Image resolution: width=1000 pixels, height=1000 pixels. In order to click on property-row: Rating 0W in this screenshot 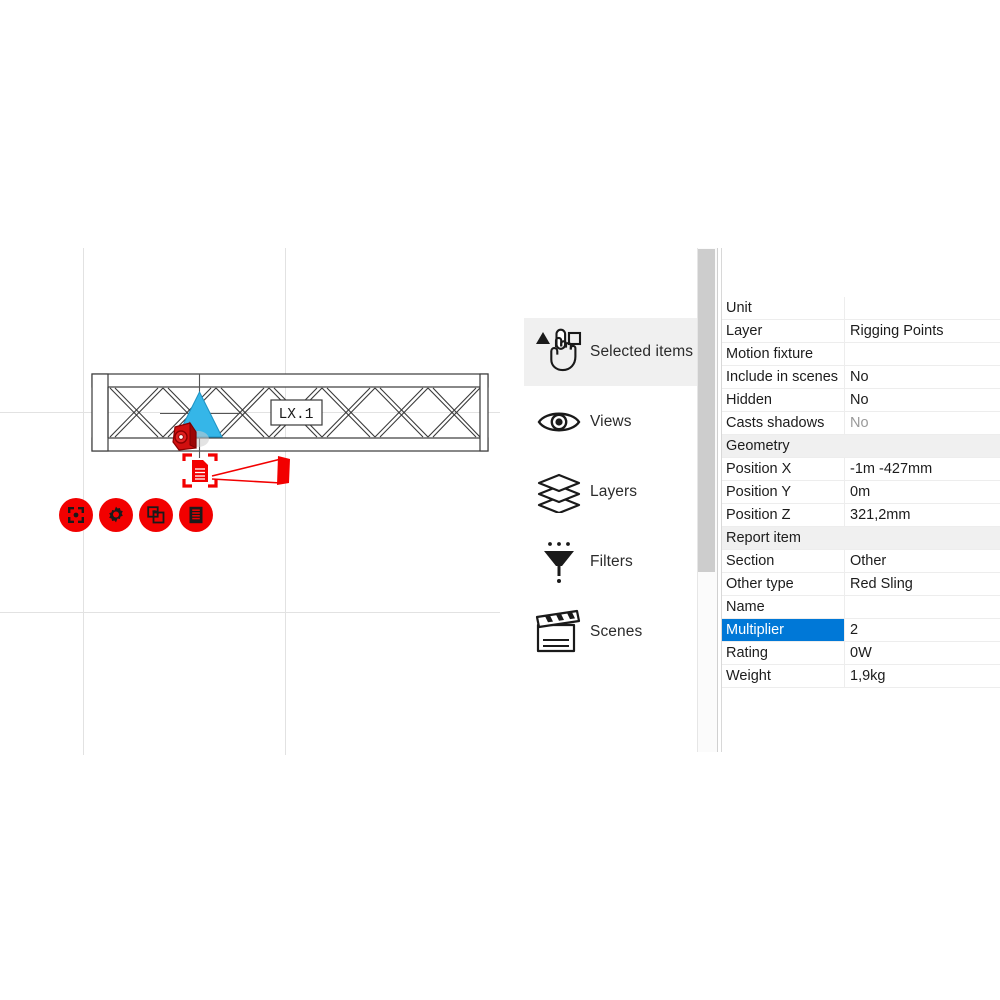, I will do `click(861, 653)`.